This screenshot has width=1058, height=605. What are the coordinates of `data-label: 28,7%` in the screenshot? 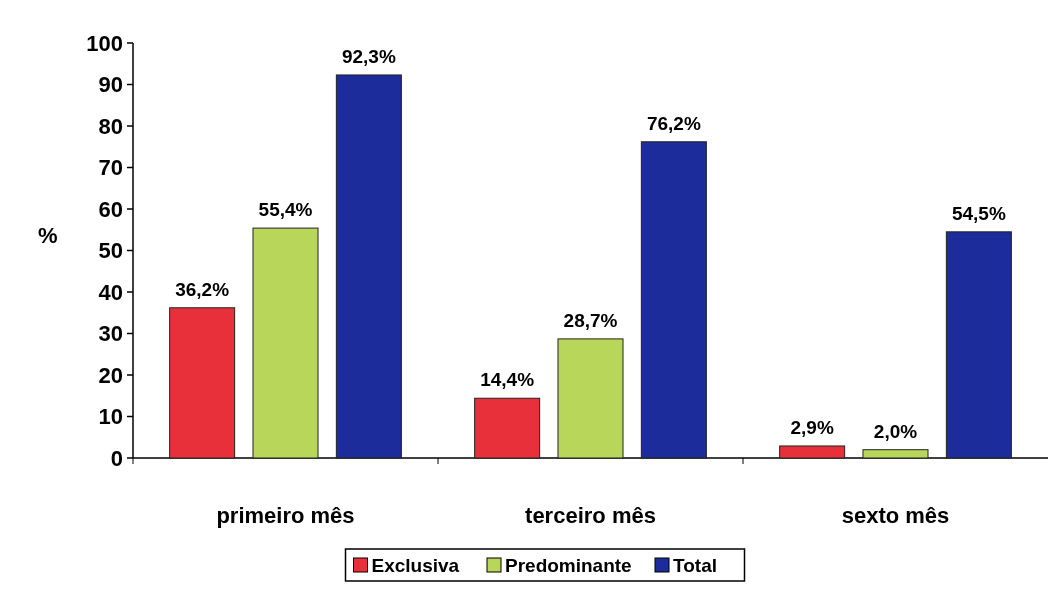 It's located at (590, 320).